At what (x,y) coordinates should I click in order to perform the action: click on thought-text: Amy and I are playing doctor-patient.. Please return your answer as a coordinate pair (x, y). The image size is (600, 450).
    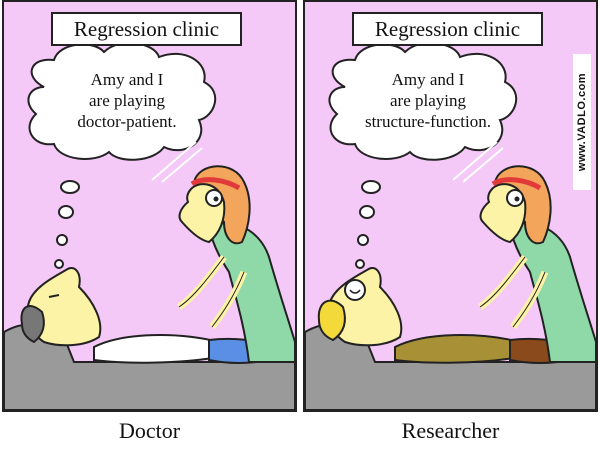
    Looking at the image, I should click on (127, 100).